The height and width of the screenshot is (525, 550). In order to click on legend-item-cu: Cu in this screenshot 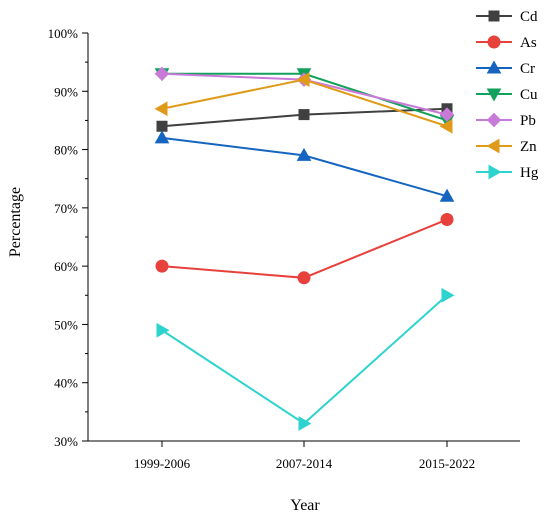, I will do `click(507, 95)`.